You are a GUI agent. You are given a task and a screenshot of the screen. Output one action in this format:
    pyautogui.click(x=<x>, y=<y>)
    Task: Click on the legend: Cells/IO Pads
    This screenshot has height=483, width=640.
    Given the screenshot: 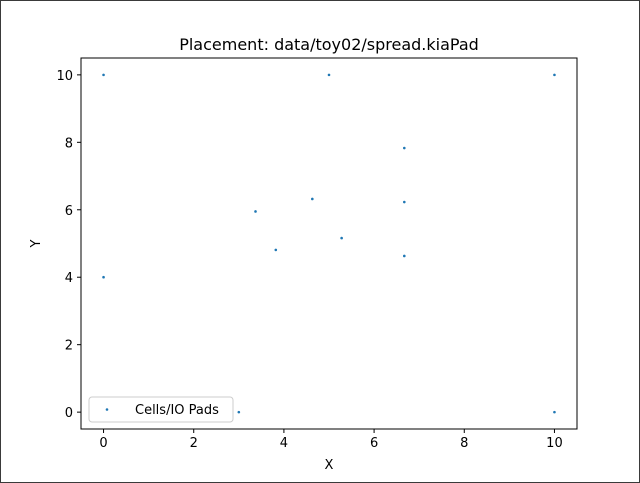 What is the action you would take?
    pyautogui.click(x=161, y=409)
    